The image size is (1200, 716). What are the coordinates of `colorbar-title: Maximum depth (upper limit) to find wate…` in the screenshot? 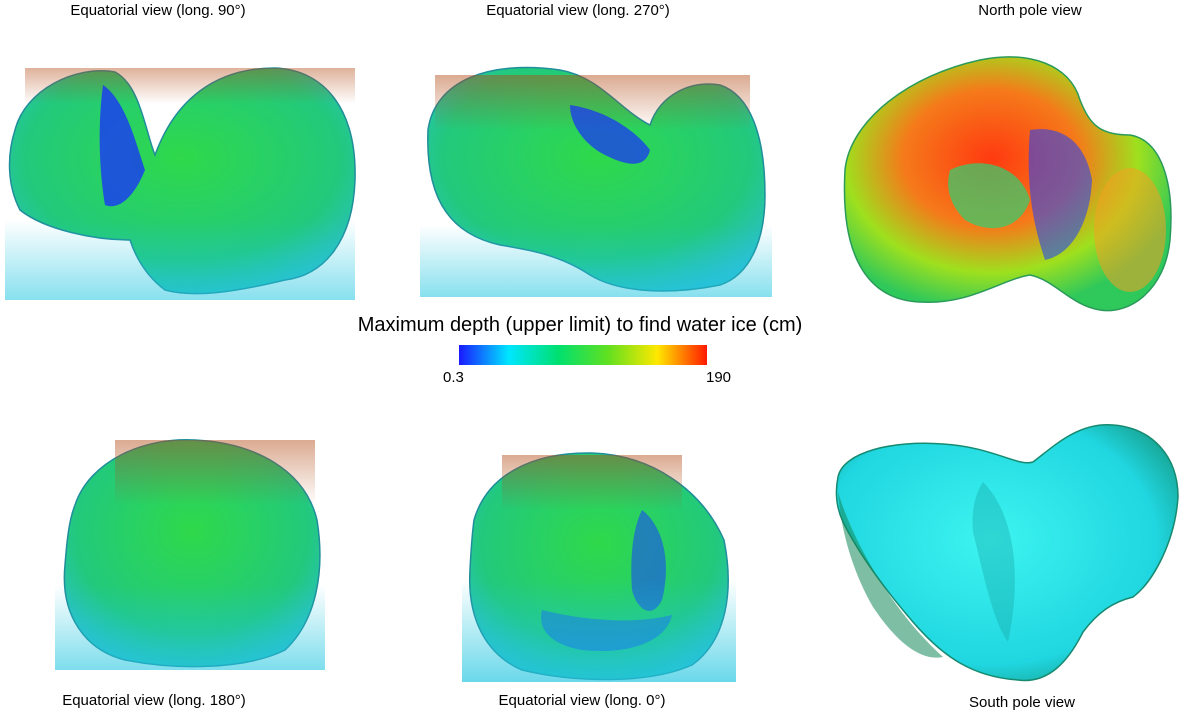 It's located at (580, 325).